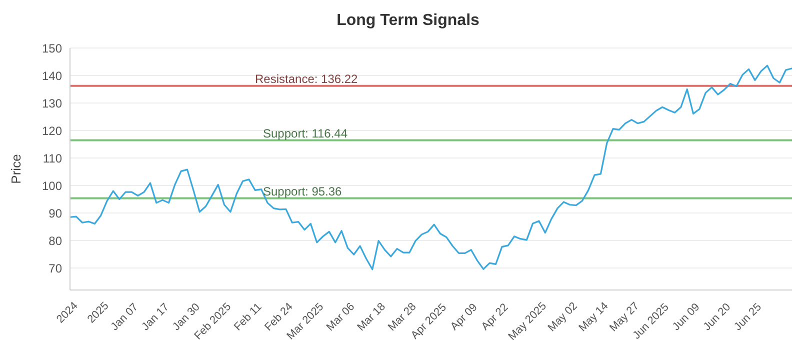  I want to click on y-axis-title: Price, so click(16, 169).